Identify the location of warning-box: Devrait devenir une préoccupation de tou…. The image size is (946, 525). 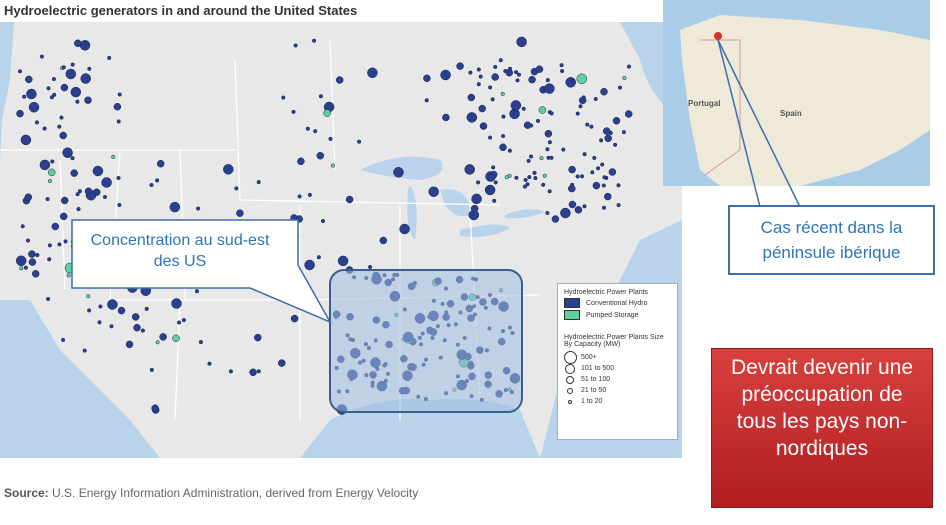
(822, 428).